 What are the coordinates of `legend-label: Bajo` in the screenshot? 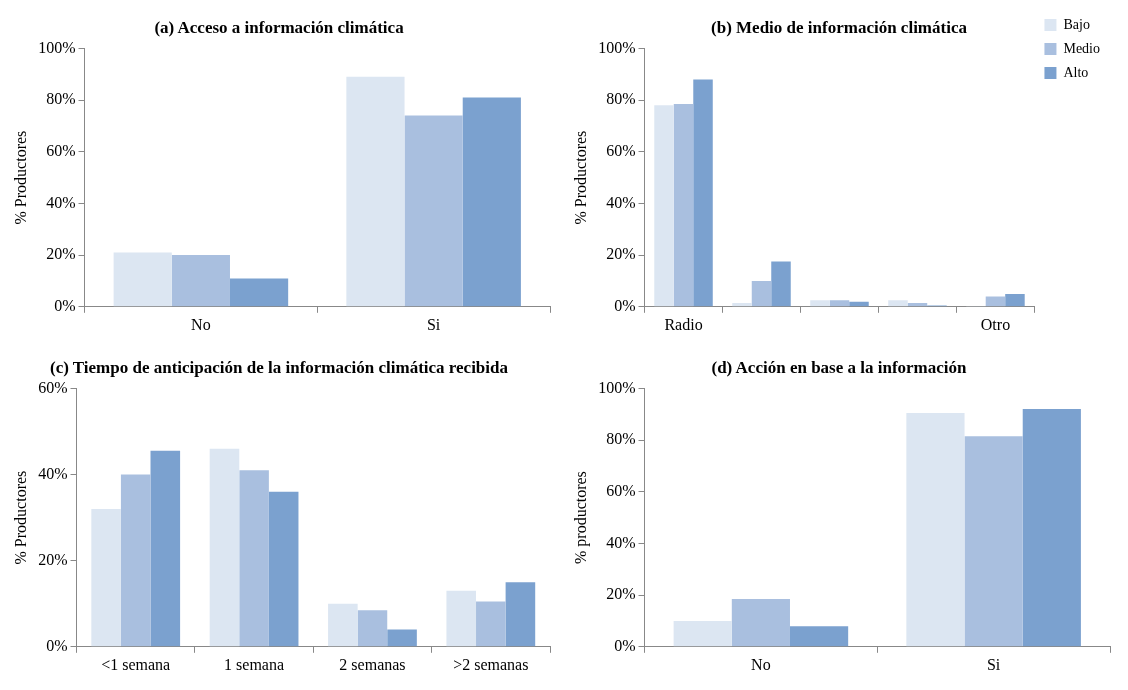 It's located at (1076, 24).